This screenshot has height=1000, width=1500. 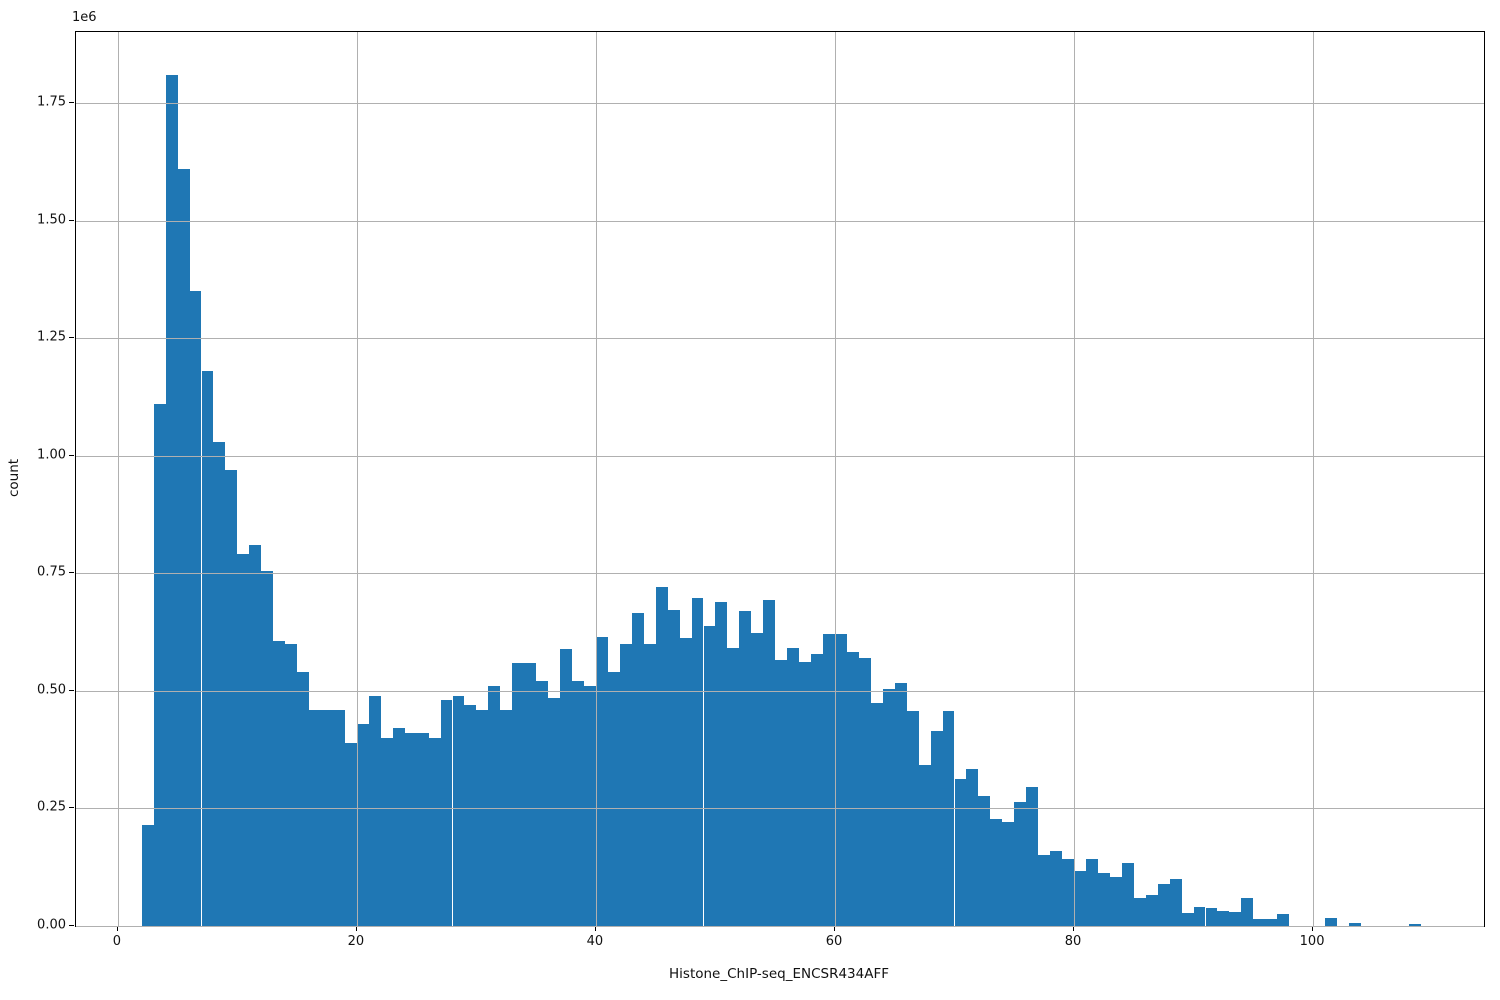 What do you see at coordinates (51, 925) in the screenshot?
I see `y-tick-label: 0.00` at bounding box center [51, 925].